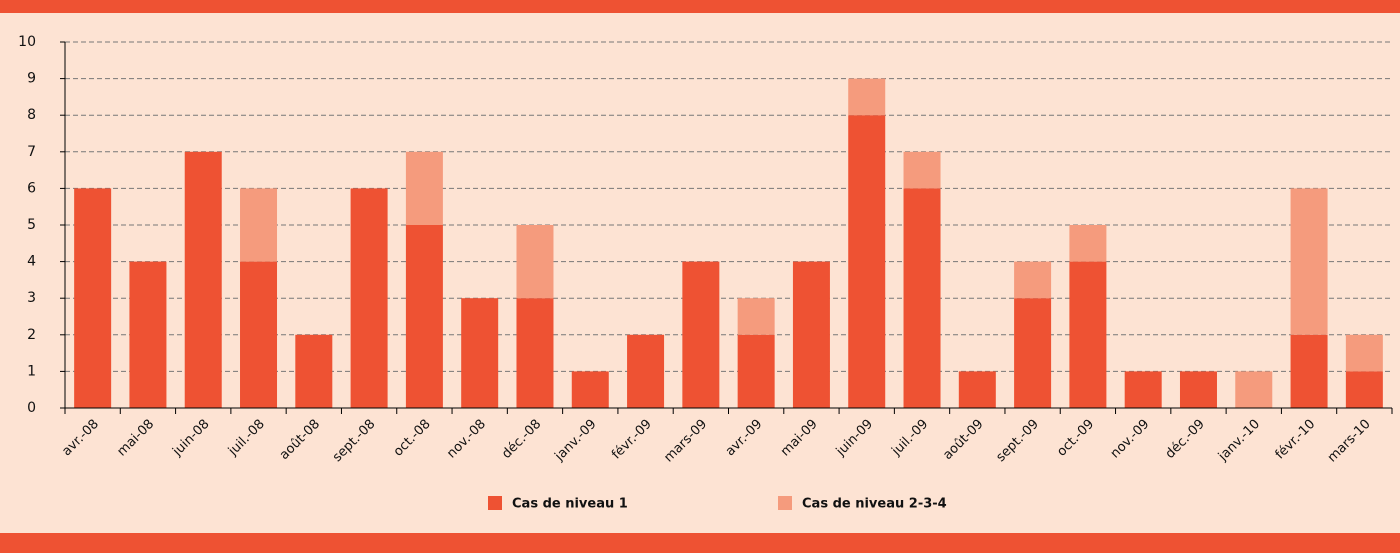  Describe the element at coordinates (31, 408) in the screenshot. I see `y-tick-label: 0` at that location.